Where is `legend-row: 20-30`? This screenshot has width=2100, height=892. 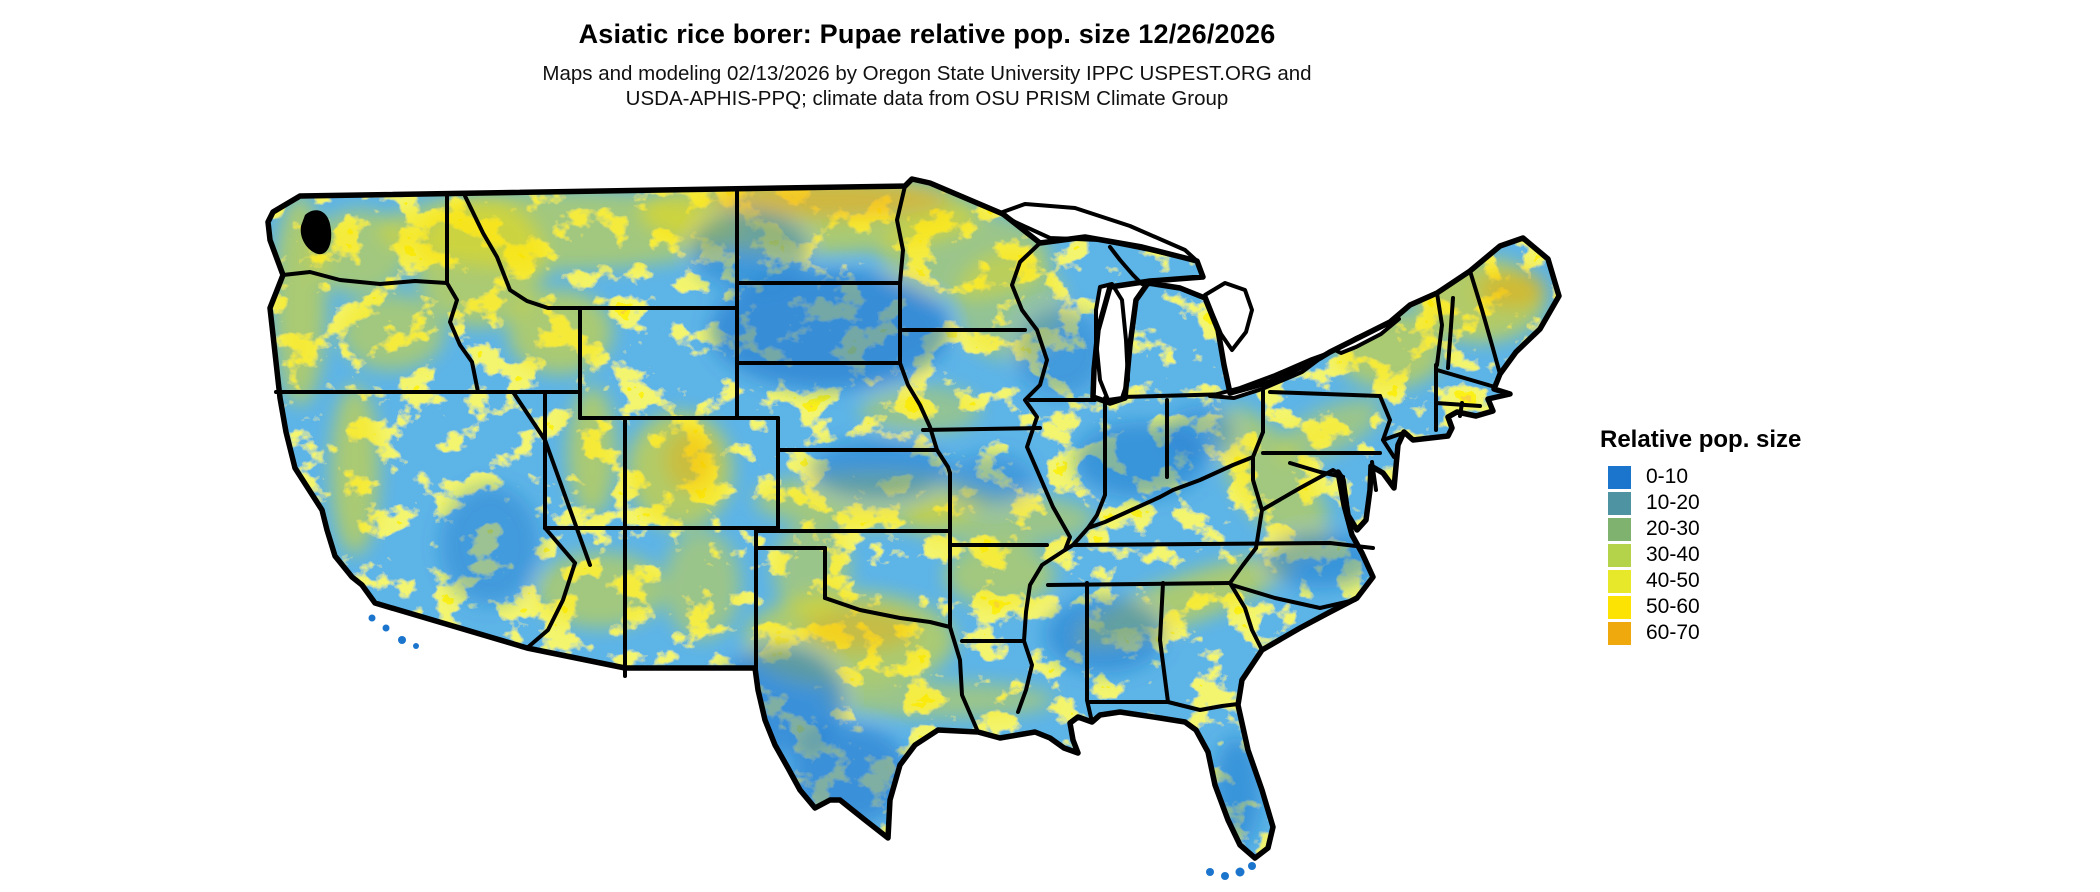
legend-row: 20-30 is located at coordinates (1700, 529).